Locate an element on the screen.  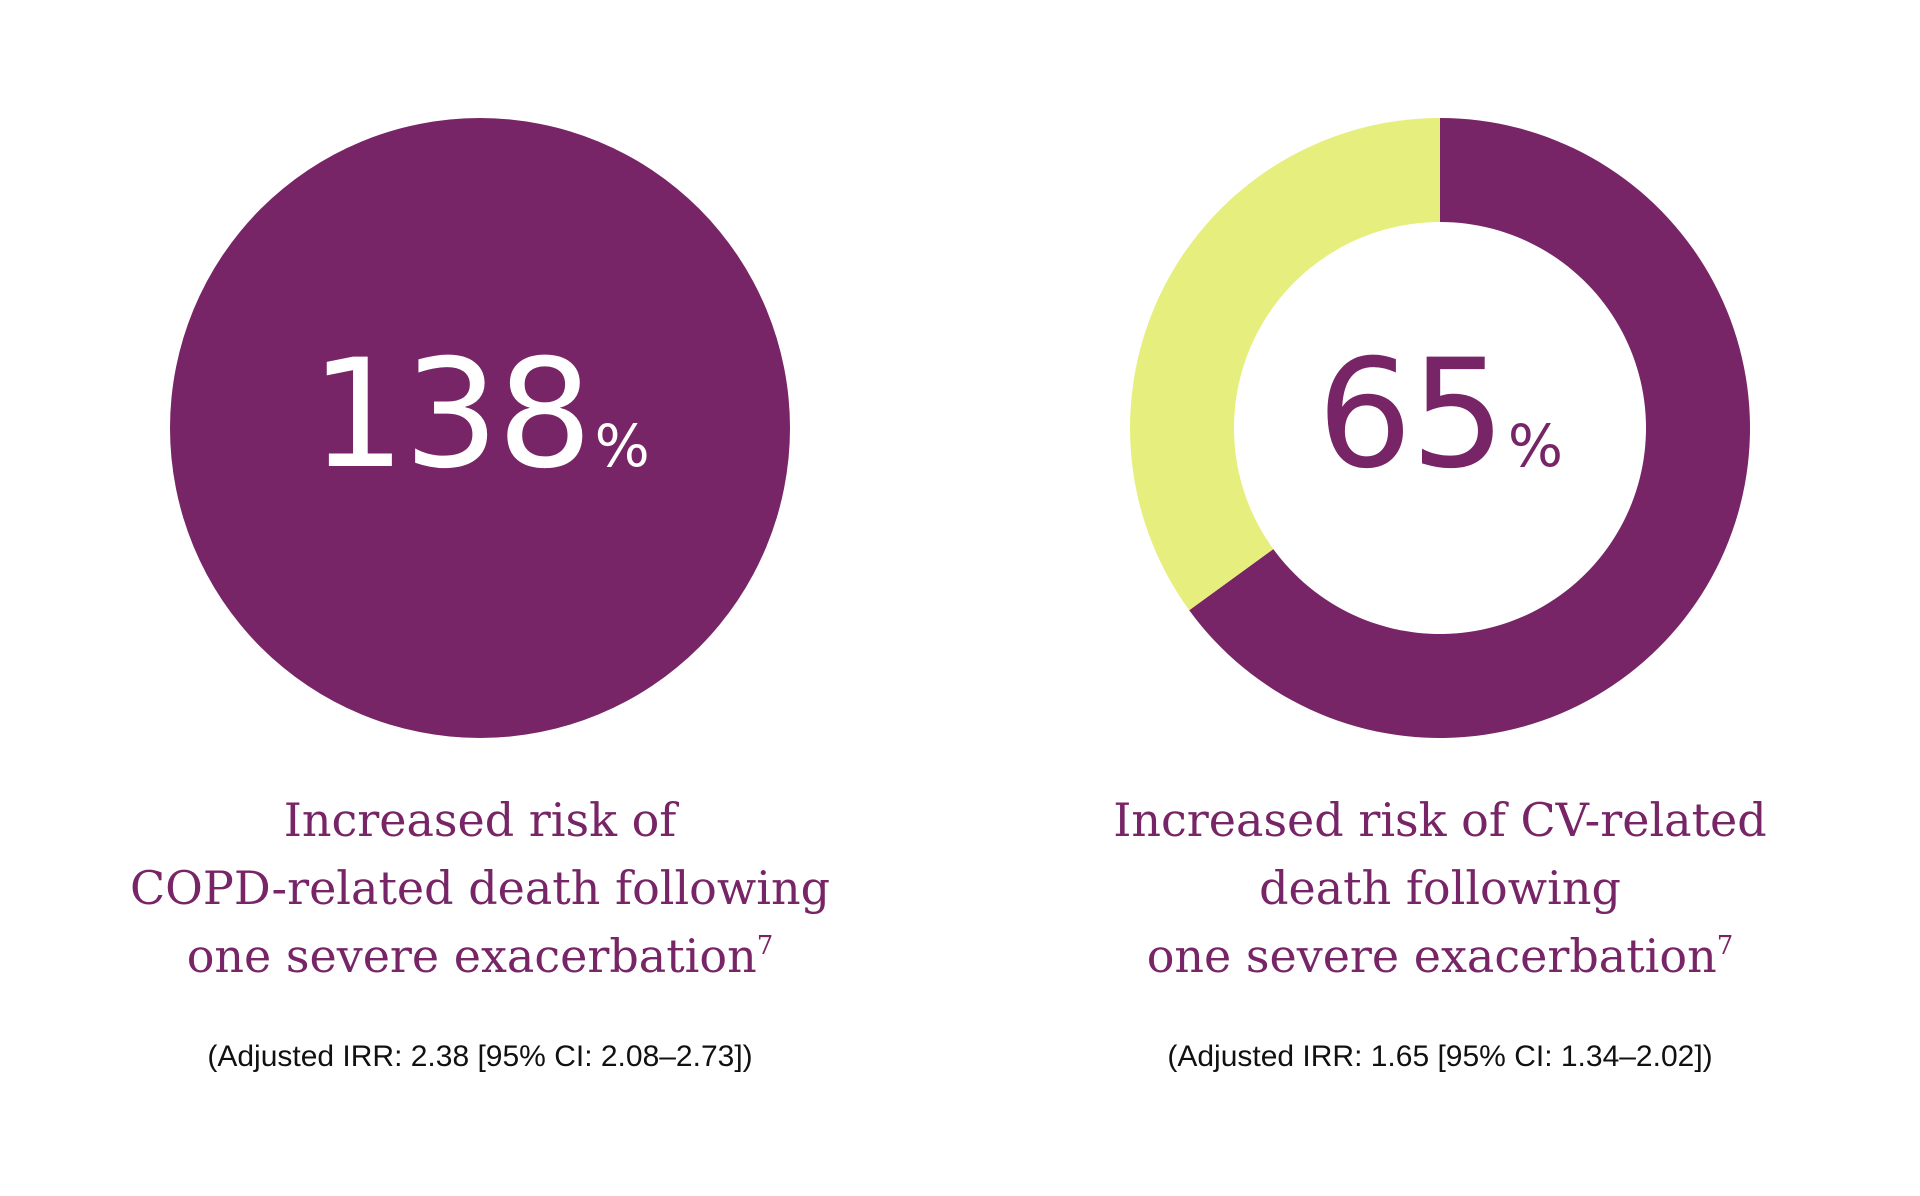
copd-percentage-suffix: % is located at coordinates (622, 446).